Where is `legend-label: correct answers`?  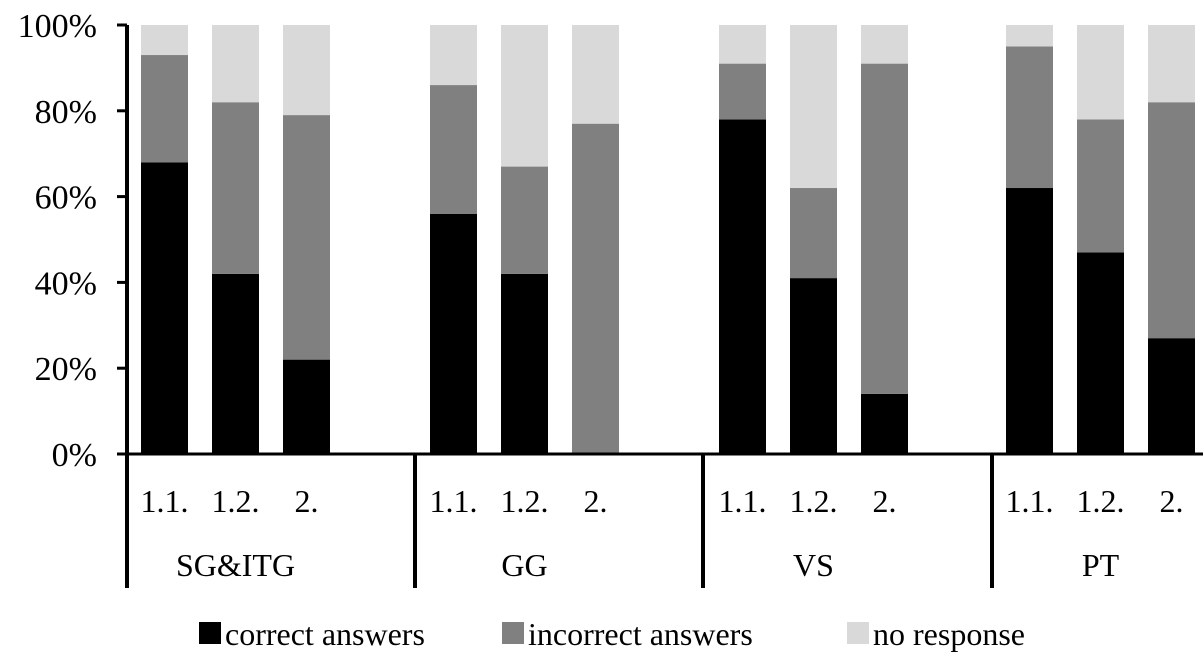 legend-label: correct answers is located at coordinates (325, 634).